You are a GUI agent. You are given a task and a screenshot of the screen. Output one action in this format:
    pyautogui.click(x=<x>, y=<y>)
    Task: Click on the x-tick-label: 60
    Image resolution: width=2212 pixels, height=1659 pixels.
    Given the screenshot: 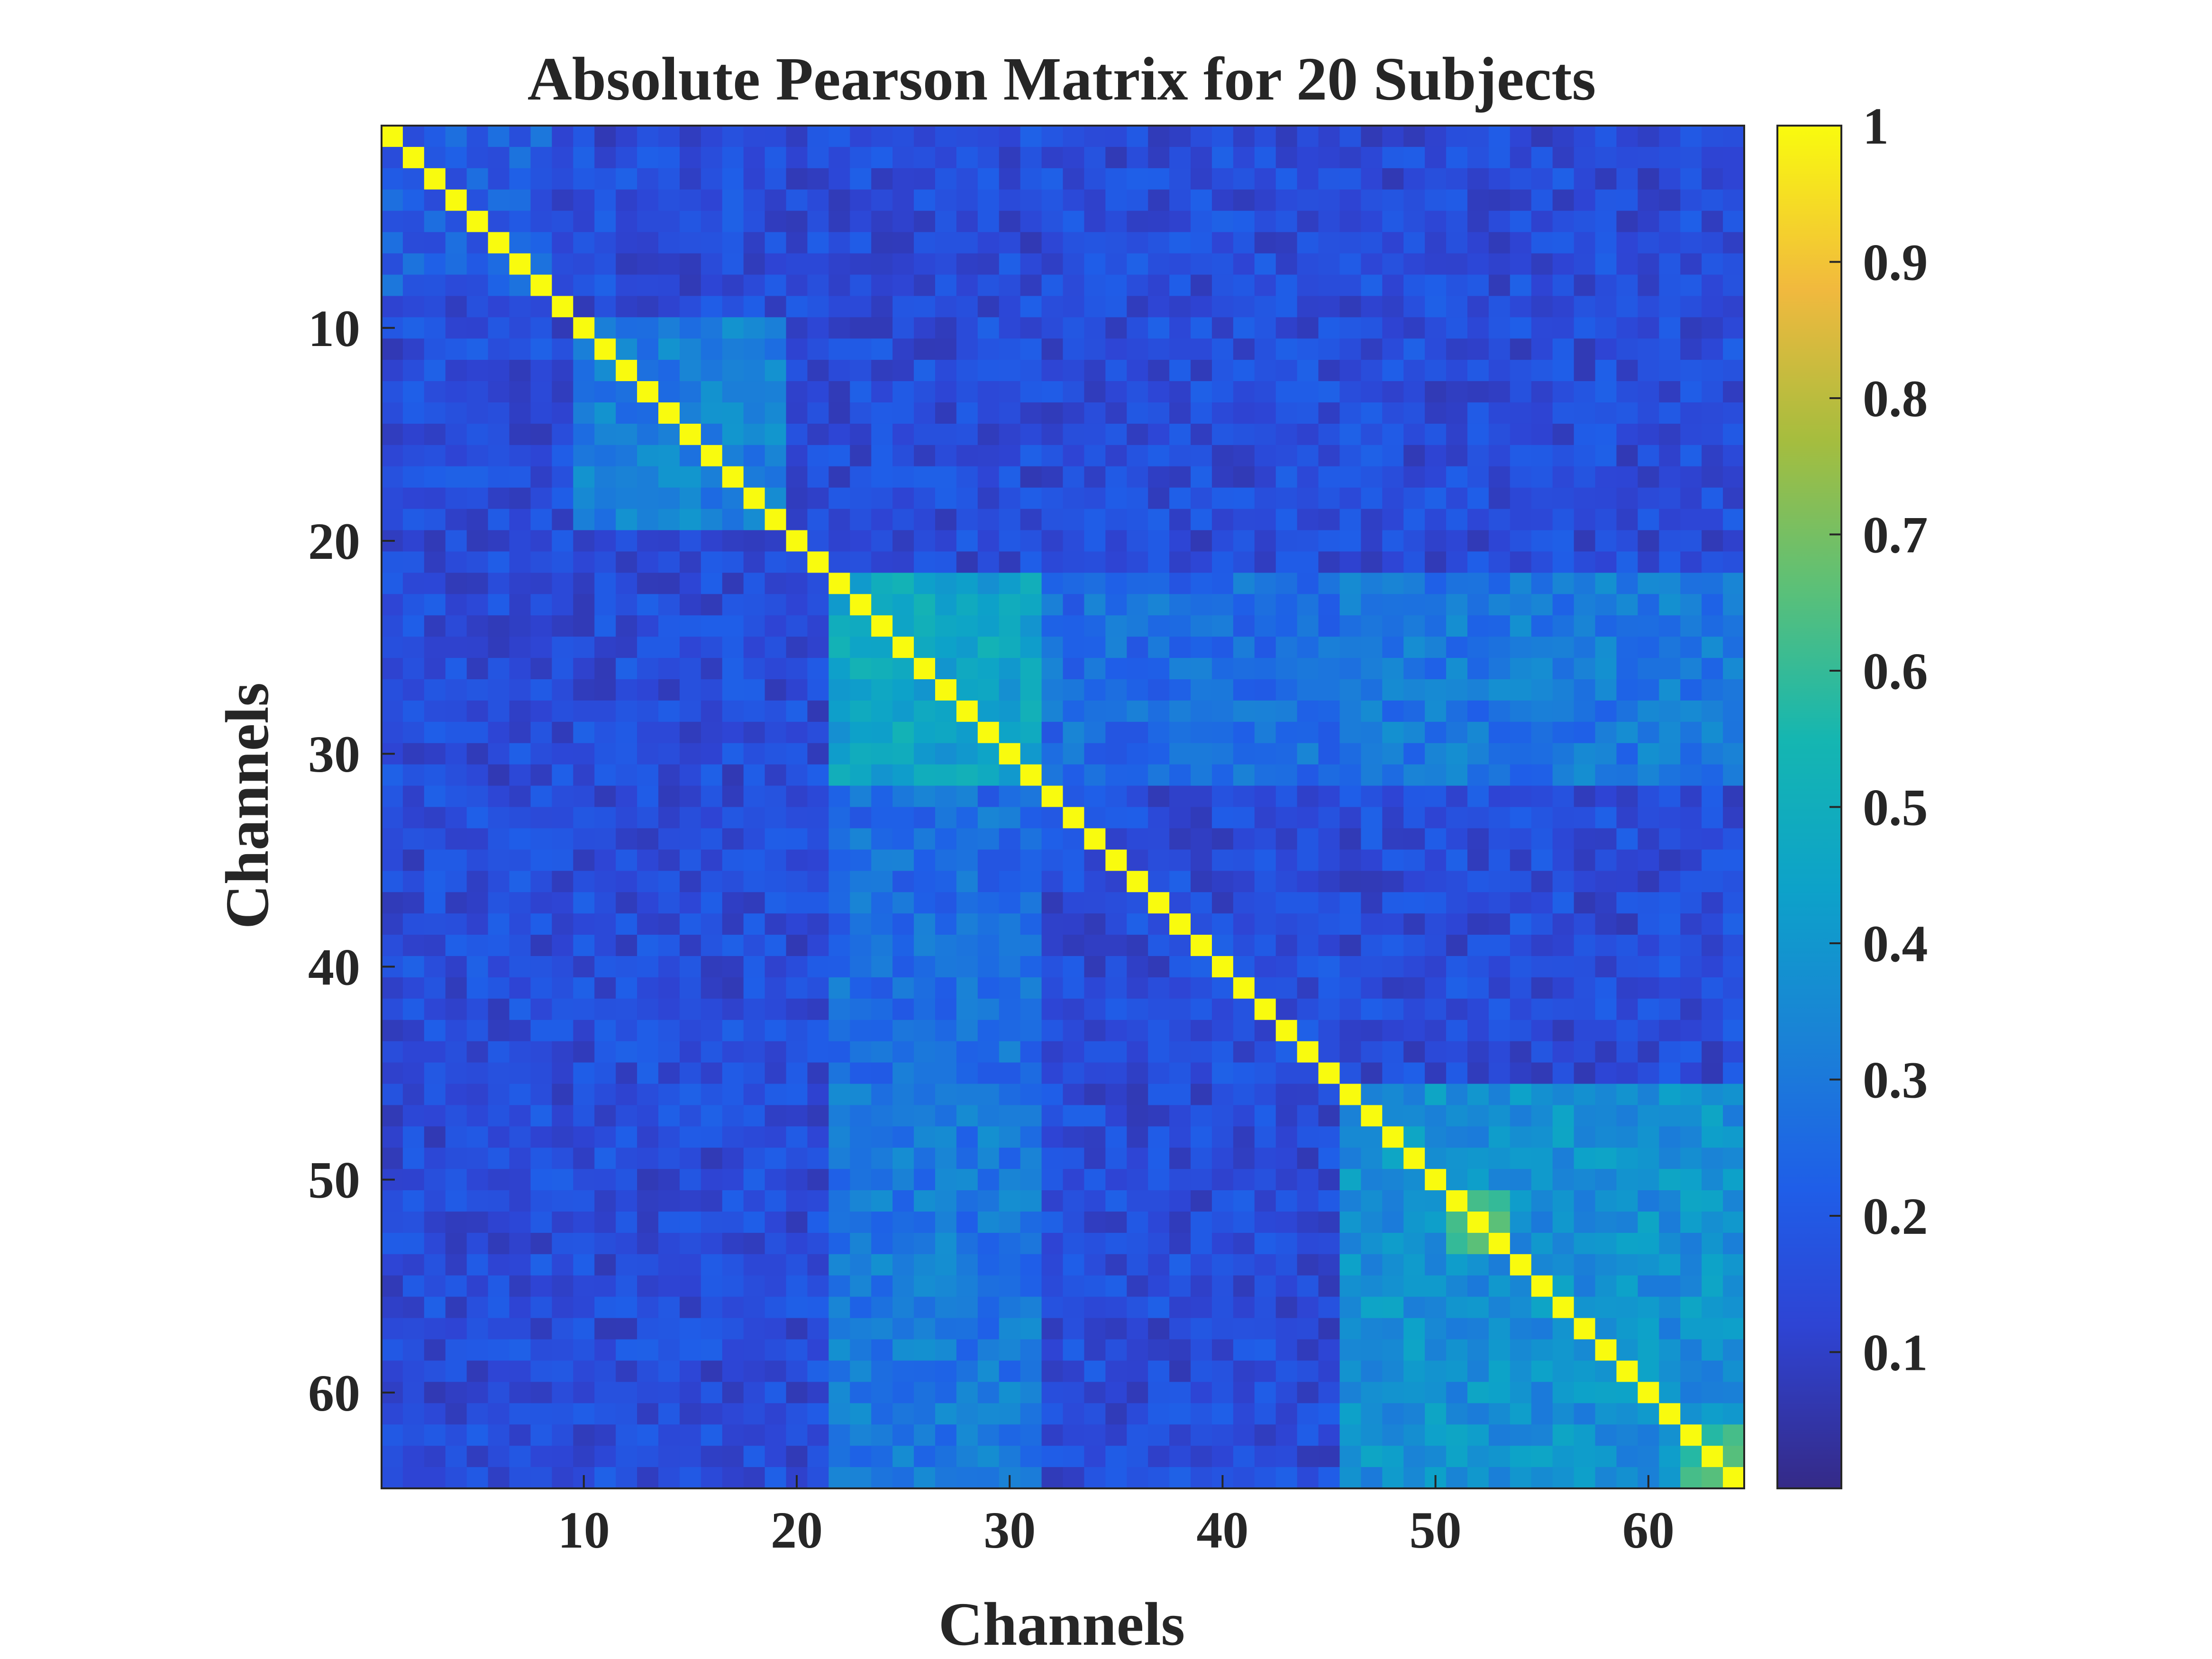 What is the action you would take?
    pyautogui.click(x=1648, y=1530)
    